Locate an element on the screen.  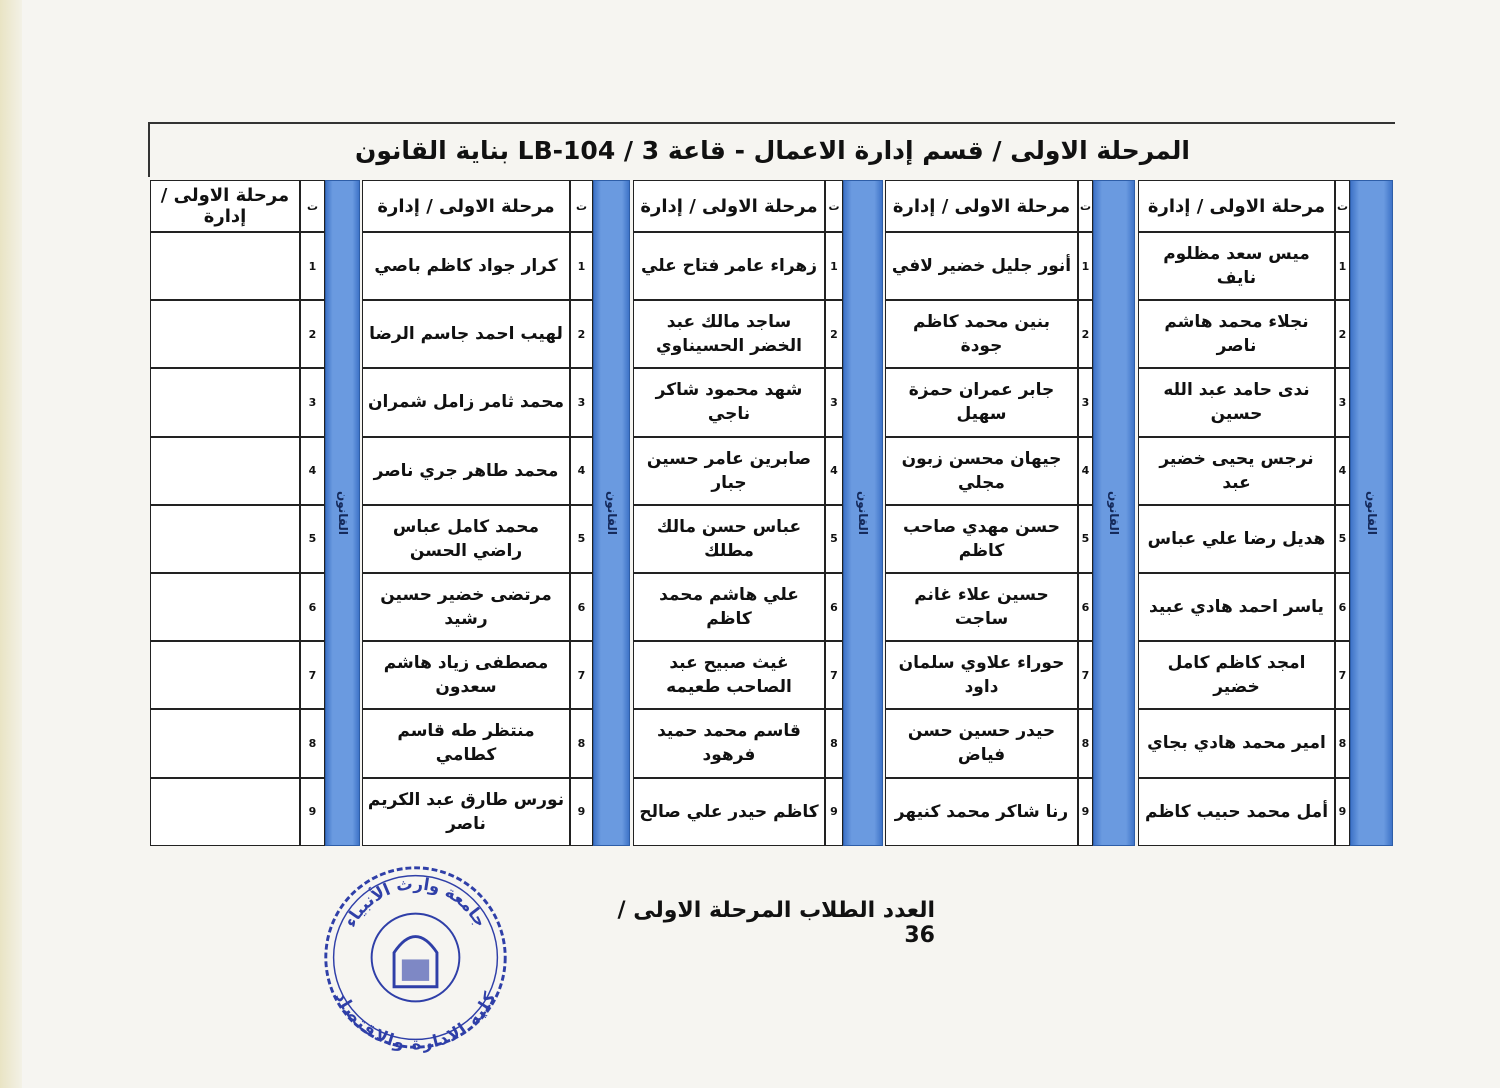
student-name-cell: حسن مهدي صاحب كاظم is located at coordinates (981, 538).